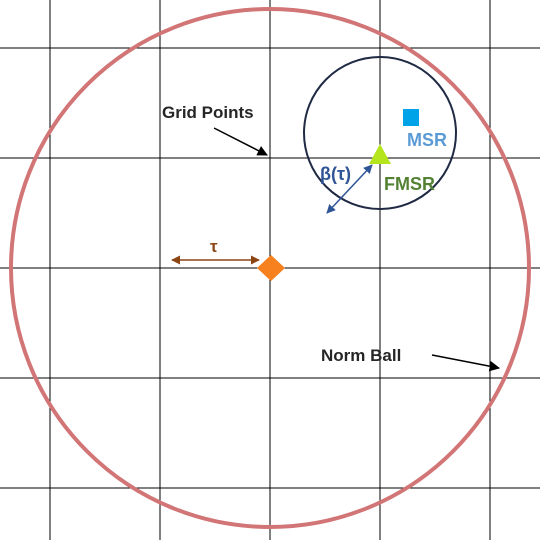 The image size is (540, 540). What do you see at coordinates (380, 133) in the screenshot?
I see `fmsr-radius-circle` at bounding box center [380, 133].